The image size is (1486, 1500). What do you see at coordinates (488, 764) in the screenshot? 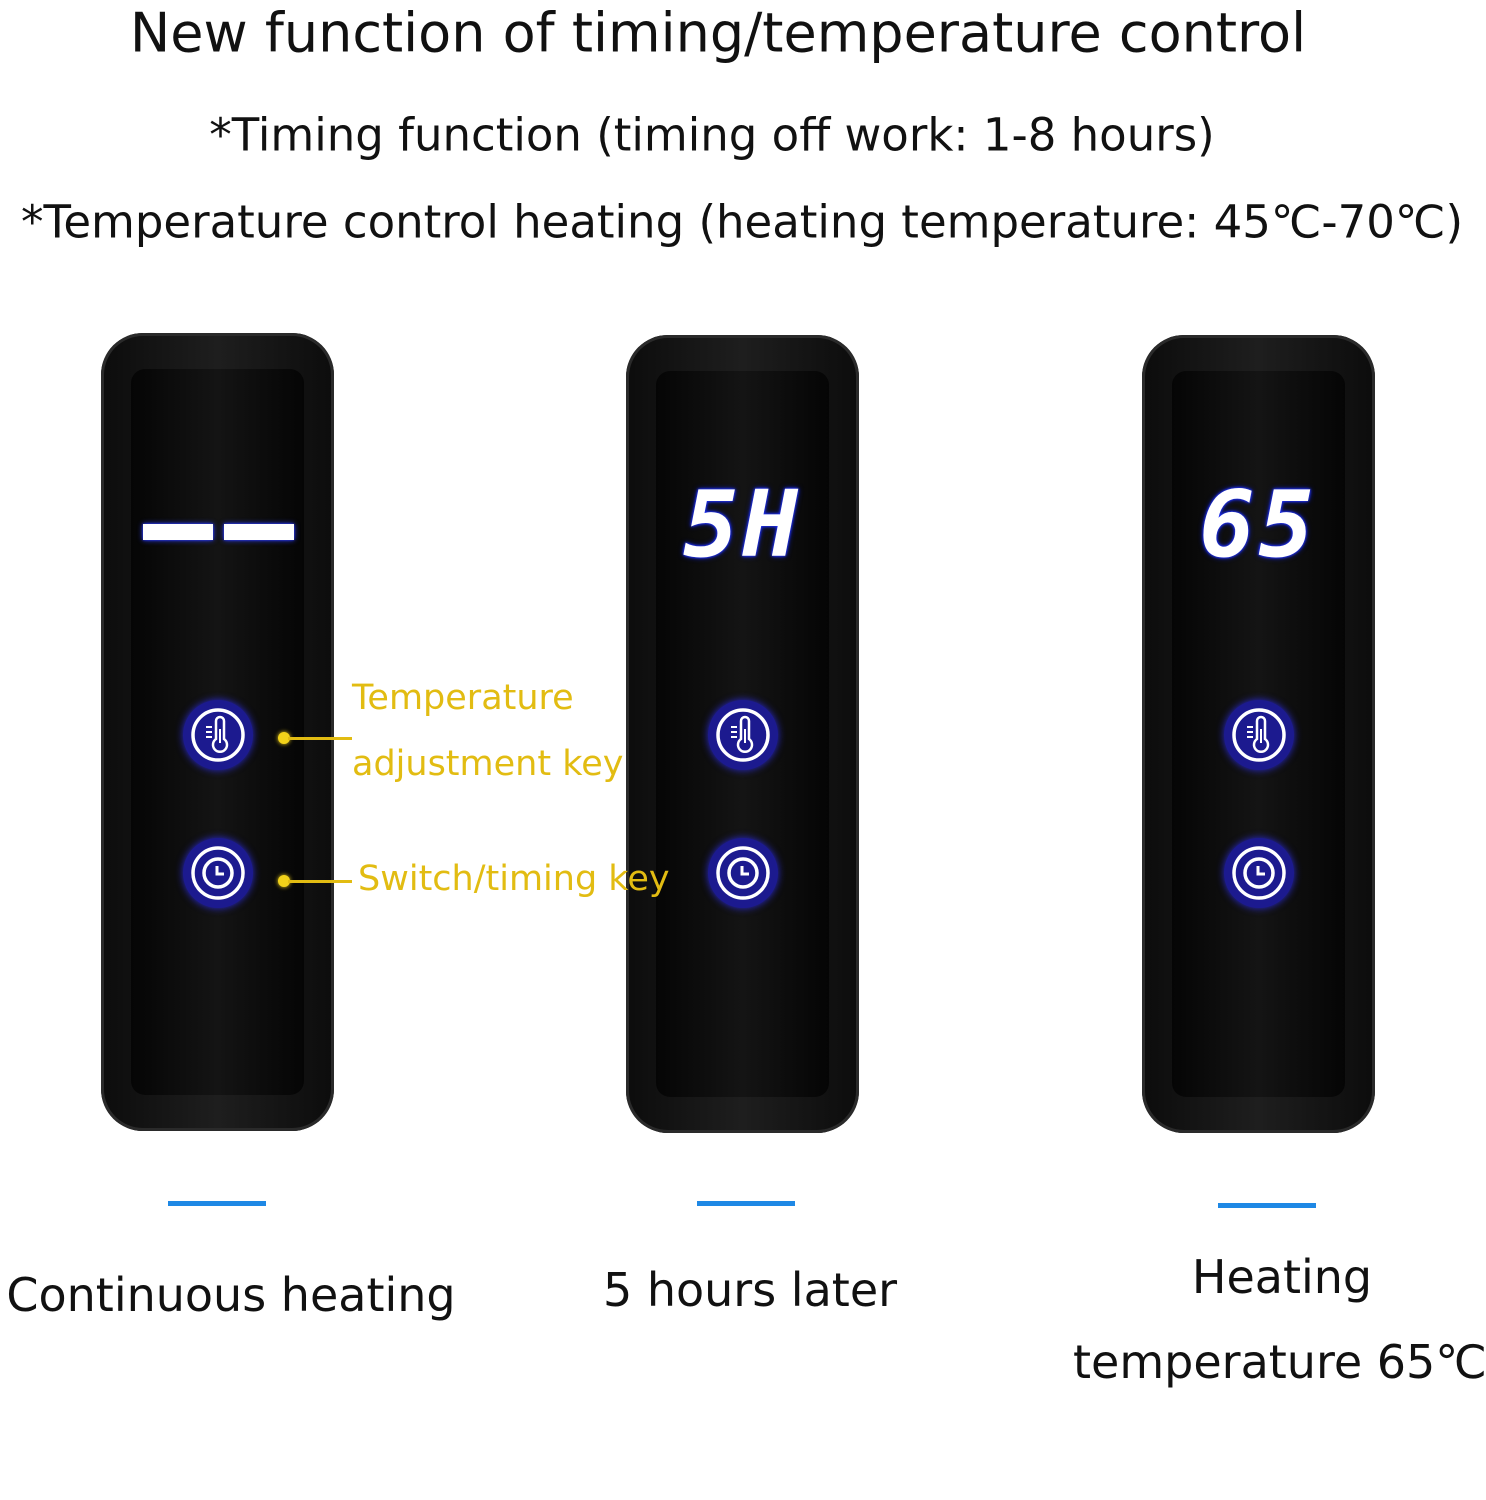
I see `temperature-key-label-2: adjustment key` at bounding box center [488, 764].